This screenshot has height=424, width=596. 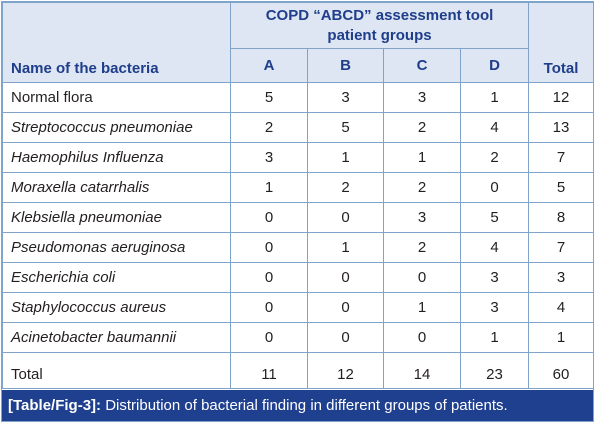 What do you see at coordinates (561, 307) in the screenshot?
I see `row-total-cell: 4` at bounding box center [561, 307].